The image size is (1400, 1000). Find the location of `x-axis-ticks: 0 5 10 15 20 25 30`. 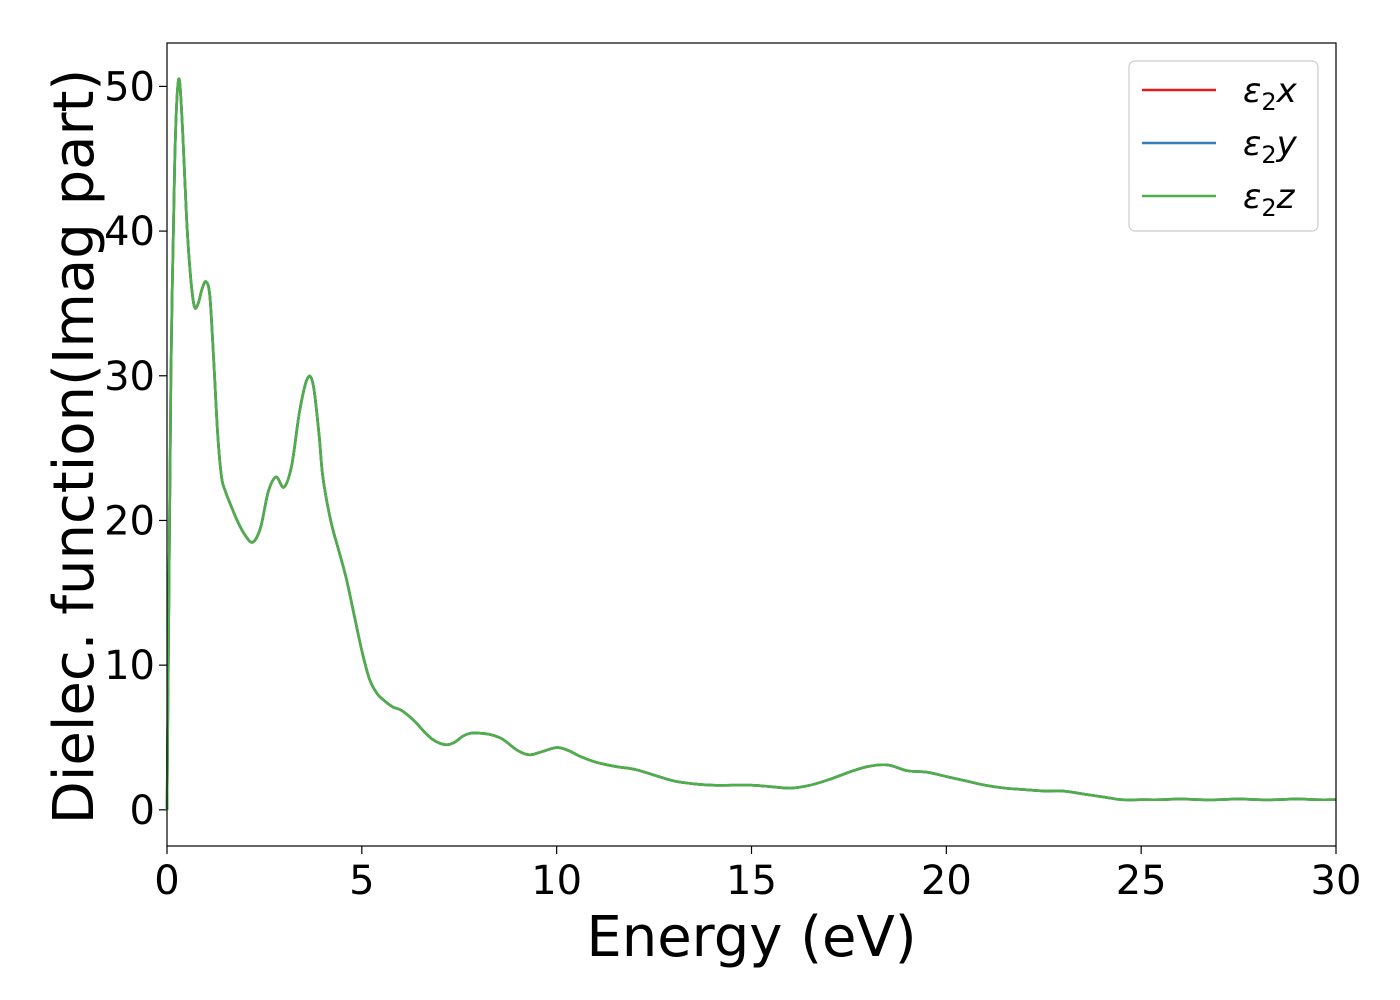

x-axis-ticks: 0 5 10 15 20 25 30 is located at coordinates (757, 875).